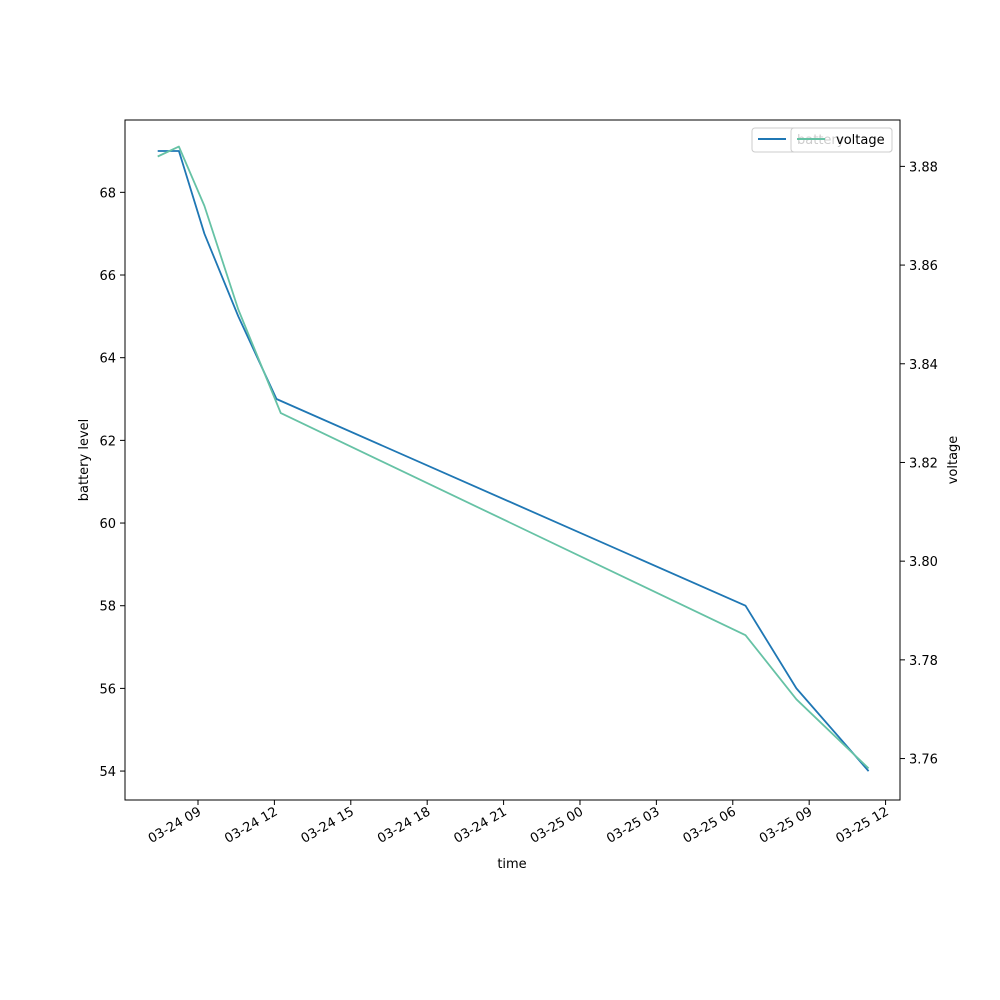 The height and width of the screenshot is (1000, 1000). Describe the element at coordinates (84, 460) in the screenshot. I see `left-y-axis-label: battery level` at that location.